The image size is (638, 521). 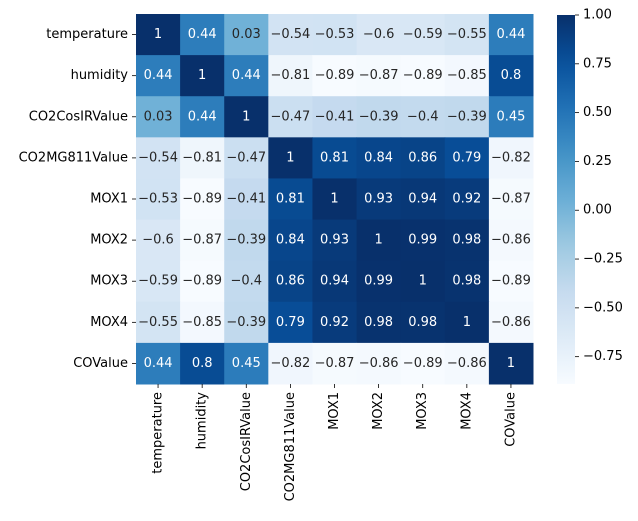 I want to click on colorbar-tick-label: 0.00, so click(x=597, y=210).